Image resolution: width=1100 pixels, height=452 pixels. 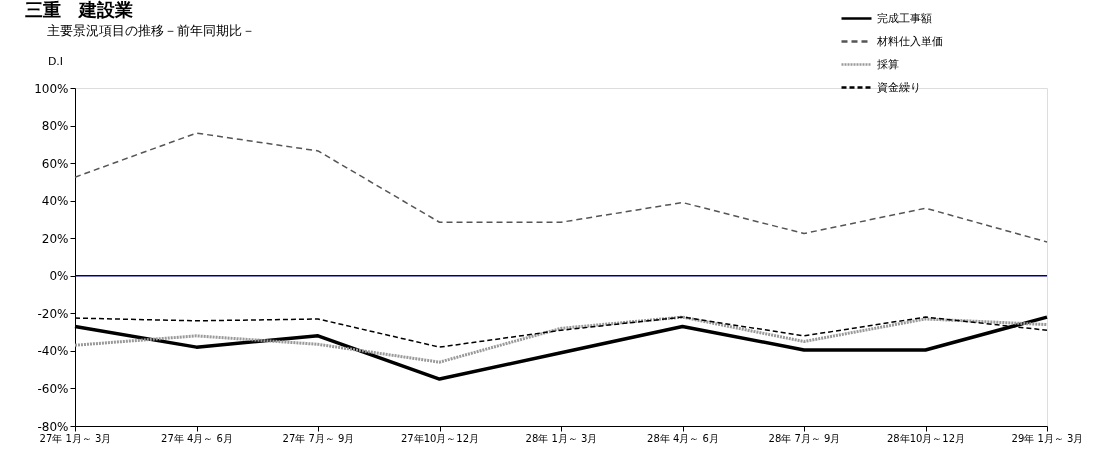 What do you see at coordinates (440, 438) in the screenshot?
I see `x-tick-label: 27年10月～12月` at bounding box center [440, 438].